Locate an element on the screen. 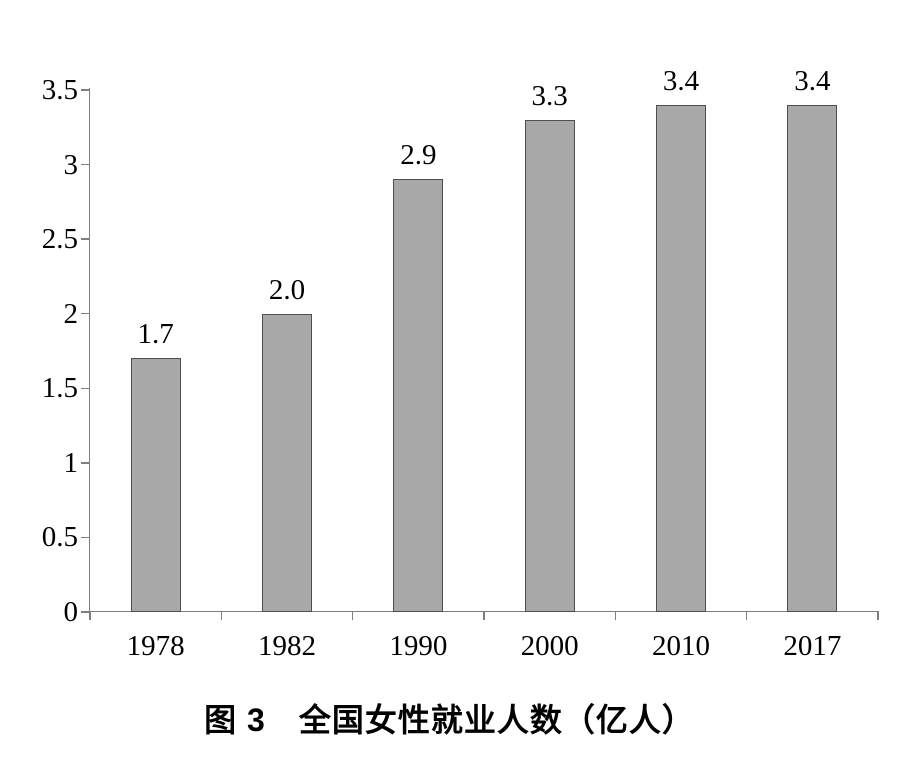 This screenshot has height=781, width=899. y-tick-label: 3.5 is located at coordinates (59, 90).